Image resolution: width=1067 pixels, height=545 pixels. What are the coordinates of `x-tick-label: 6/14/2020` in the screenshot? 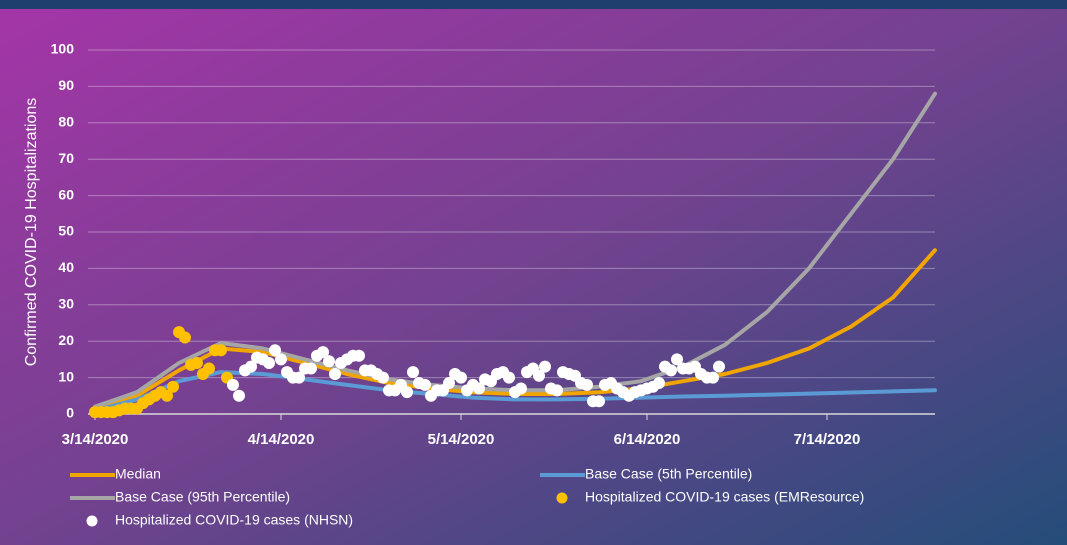 It's located at (647, 439).